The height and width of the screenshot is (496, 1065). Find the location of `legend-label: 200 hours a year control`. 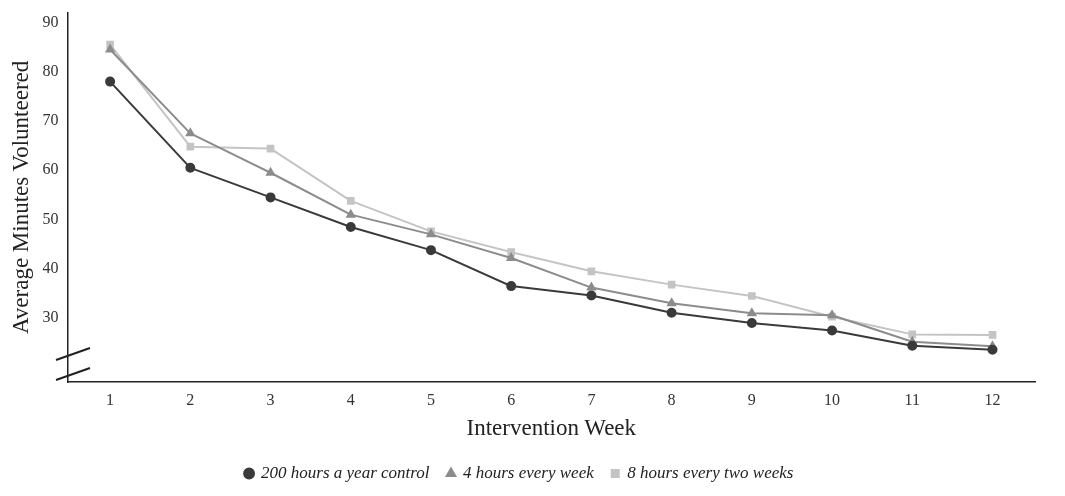

legend-label: 200 hours a year control is located at coordinates (345, 472).